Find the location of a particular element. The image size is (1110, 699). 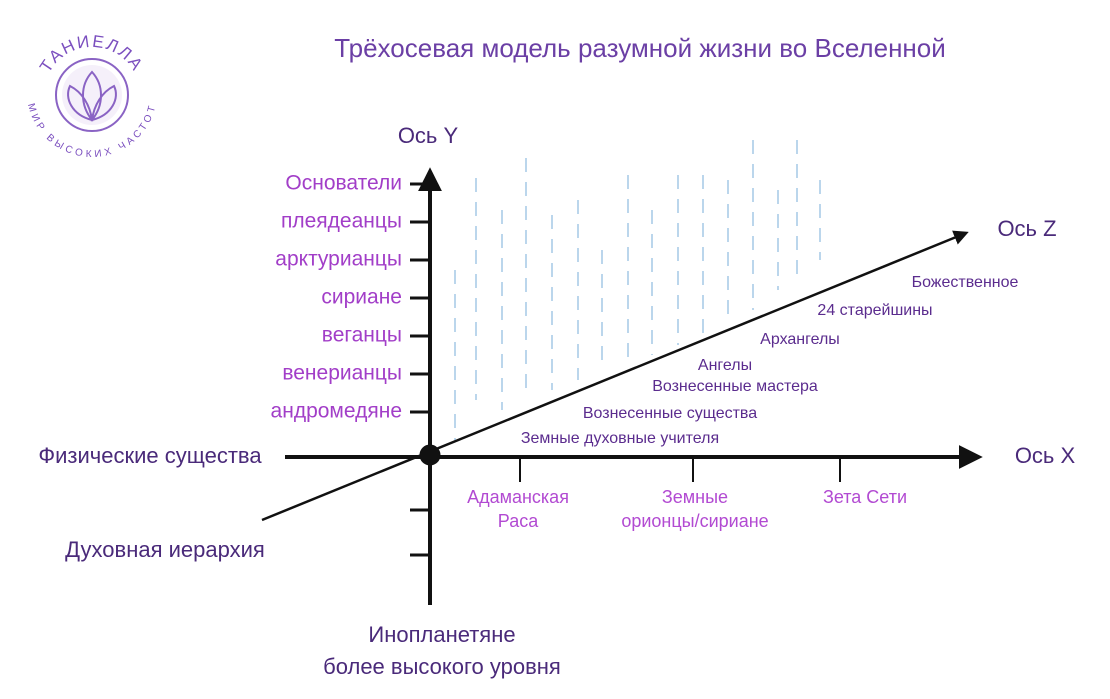

z-item: Вознесенные существа is located at coordinates (670, 413).